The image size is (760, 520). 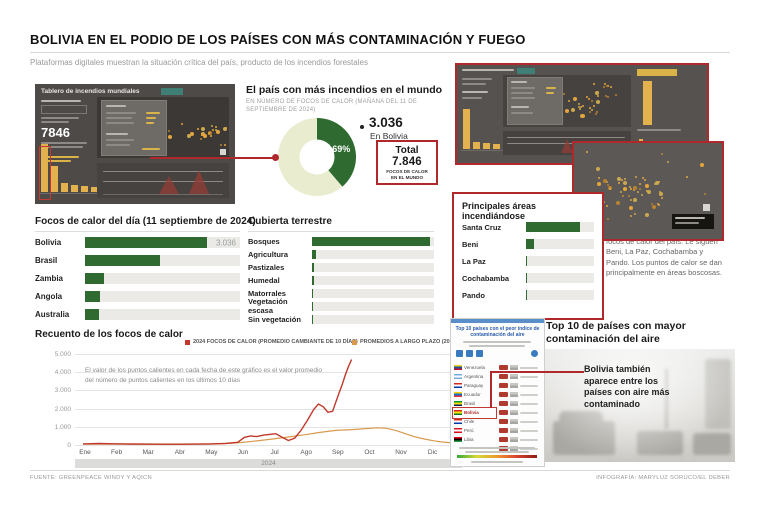 I want to click on donut-pct-label: 38,69%, so click(x=335, y=149).